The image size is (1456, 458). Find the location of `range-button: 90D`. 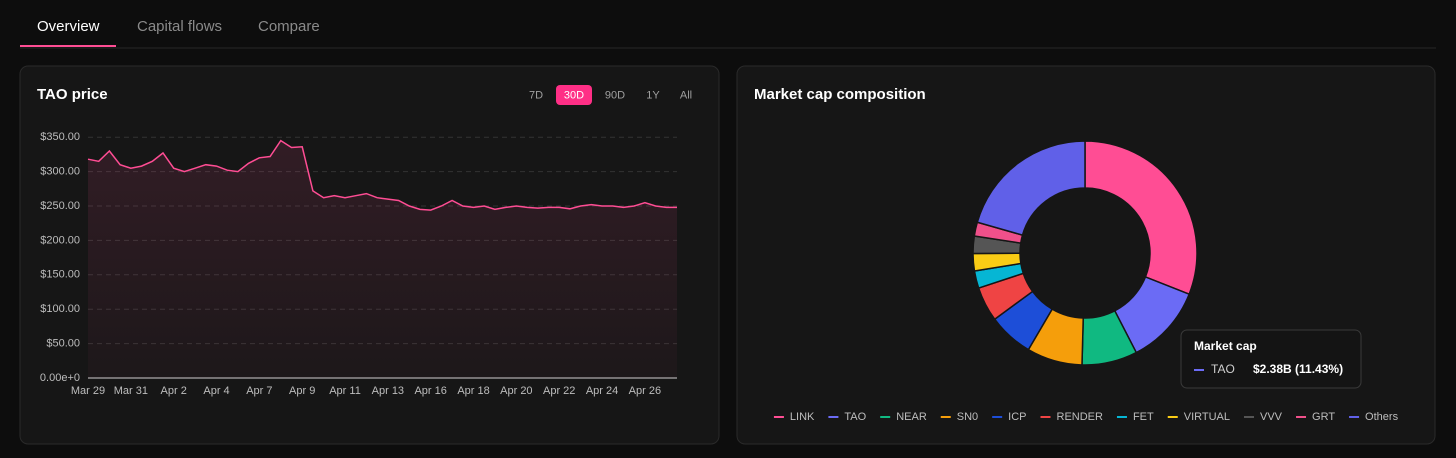

range-button: 90D is located at coordinates (615, 95).